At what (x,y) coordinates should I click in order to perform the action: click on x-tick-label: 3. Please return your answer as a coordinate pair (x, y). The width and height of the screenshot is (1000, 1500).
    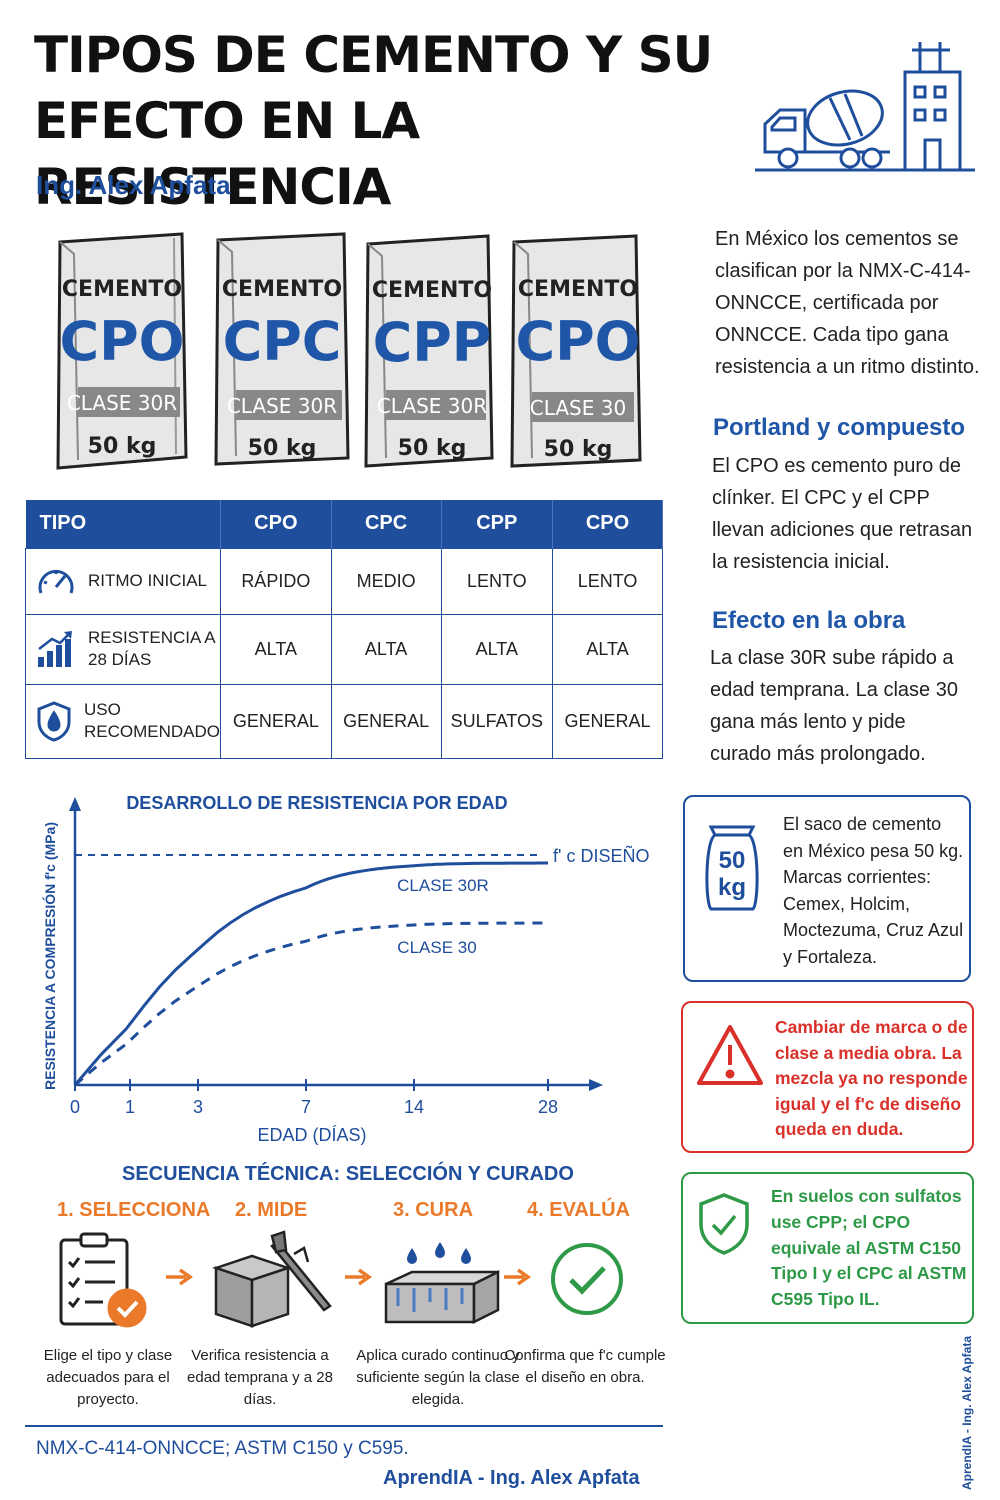
    Looking at the image, I should click on (198, 1107).